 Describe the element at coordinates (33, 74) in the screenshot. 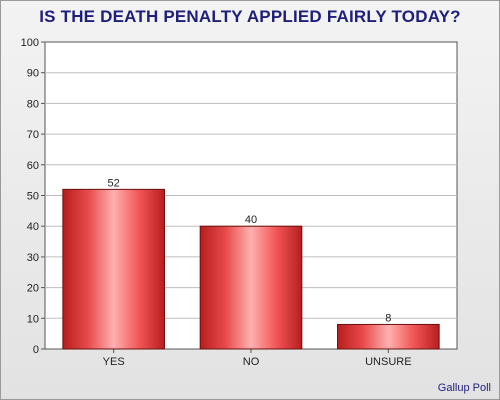

I see `y-tick-label: 90` at that location.